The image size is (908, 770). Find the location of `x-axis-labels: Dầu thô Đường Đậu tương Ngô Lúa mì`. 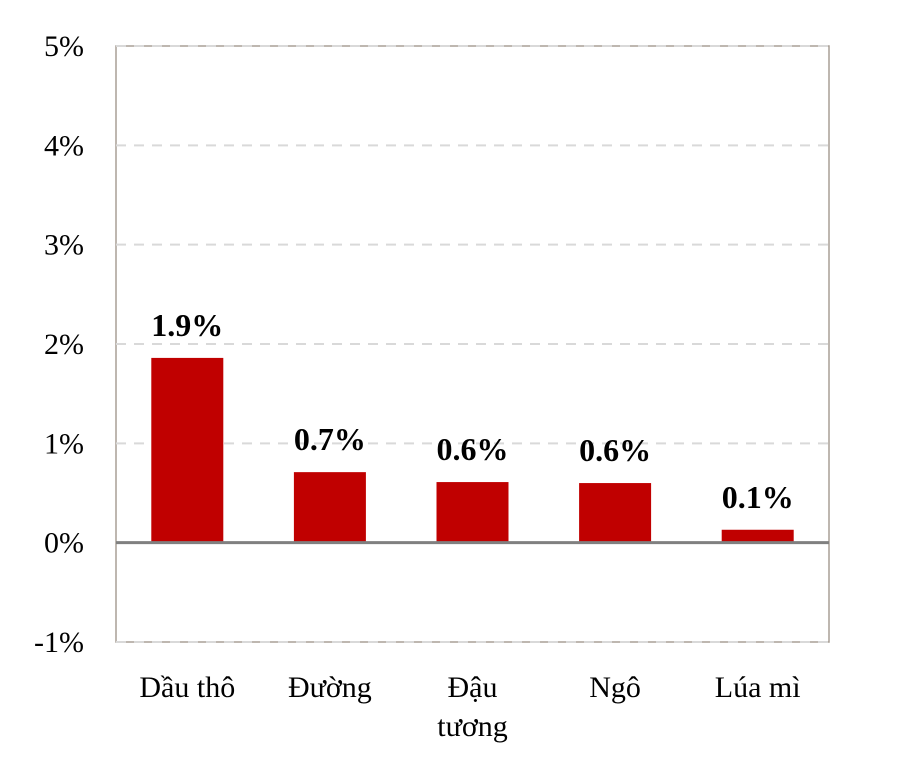

x-axis-labels: Dầu thô Đường Đậu tương Ngô Lúa mì is located at coordinates (469, 707).